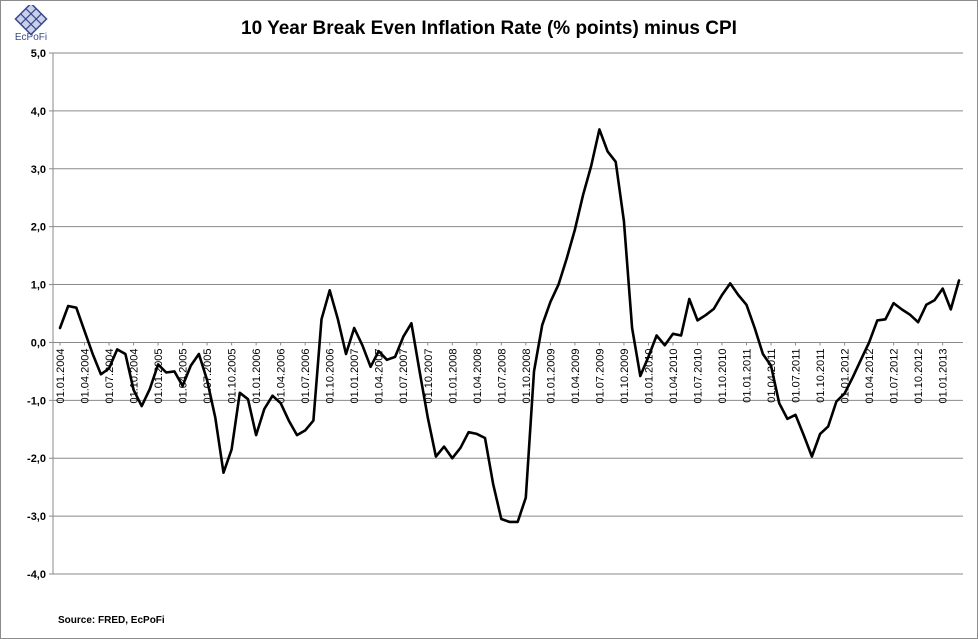  Describe the element at coordinates (698, 375) in the screenshot. I see `x-tick-label: 01.07.2010` at that location.